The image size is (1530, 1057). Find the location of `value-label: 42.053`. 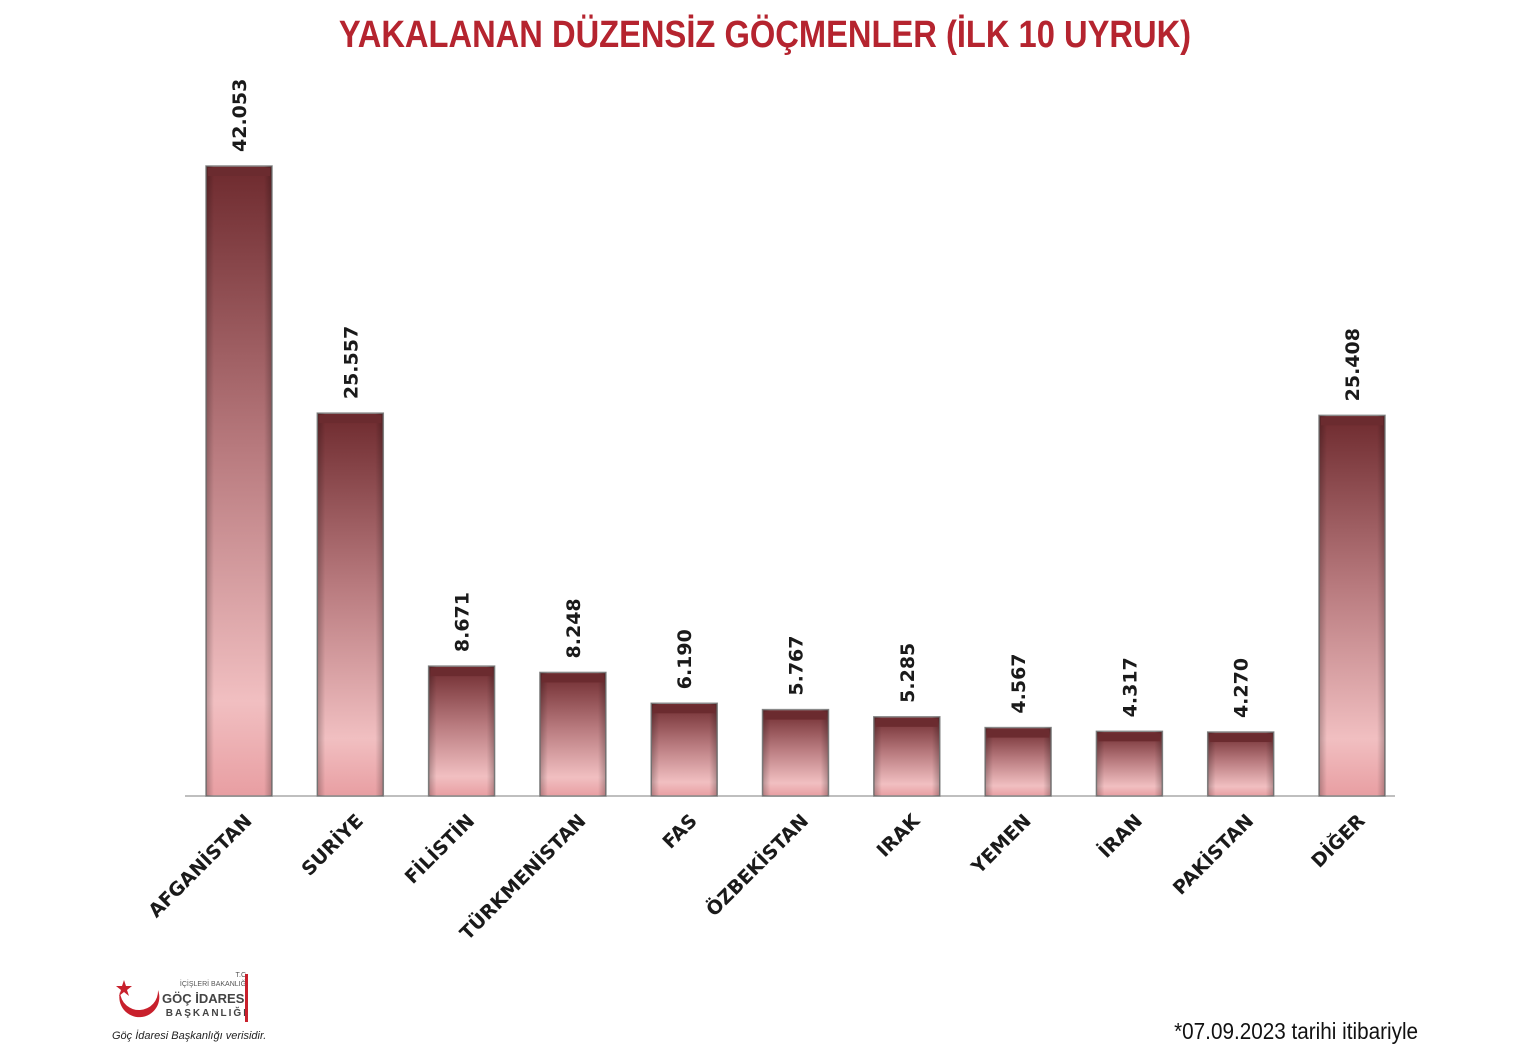

value-label: 42.053 is located at coordinates (240, 115).